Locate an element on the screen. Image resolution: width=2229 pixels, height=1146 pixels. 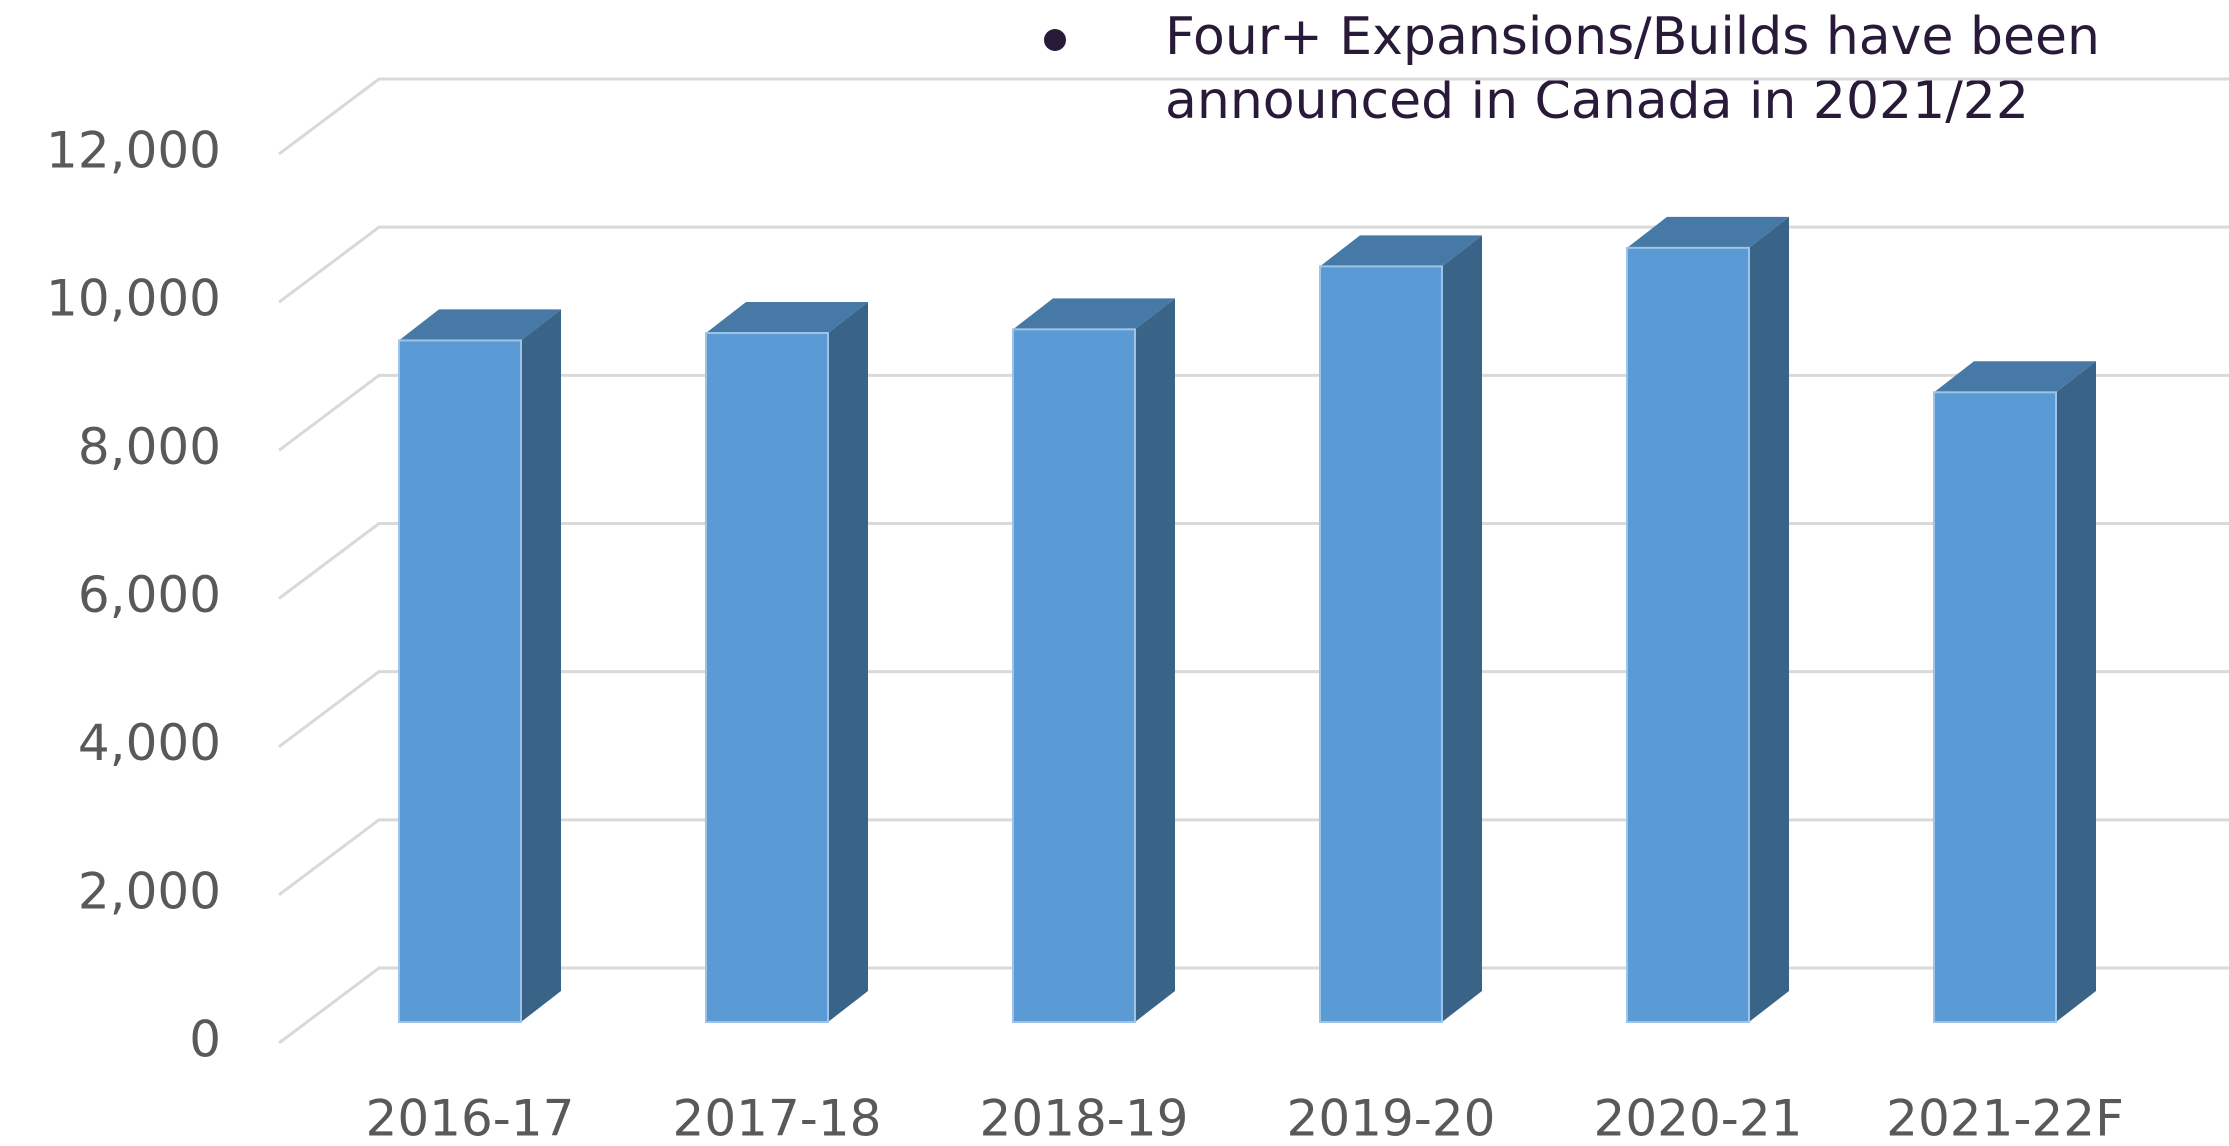
x-tick-label: 2020-21 is located at coordinates (1698, 1118).